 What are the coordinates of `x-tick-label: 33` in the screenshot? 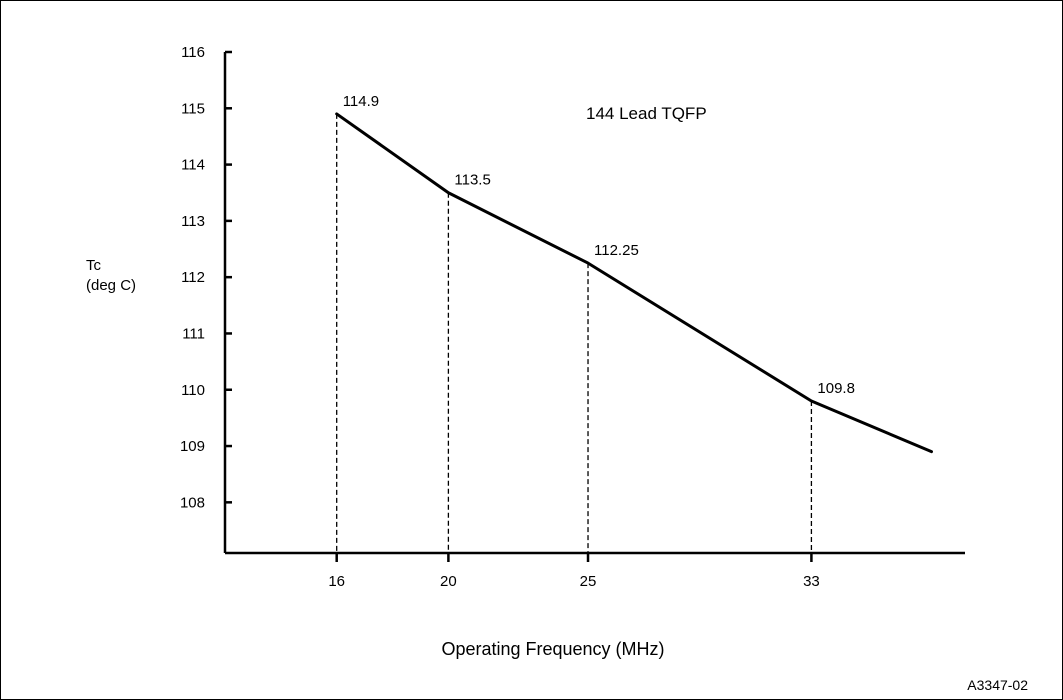 It's located at (811, 581).